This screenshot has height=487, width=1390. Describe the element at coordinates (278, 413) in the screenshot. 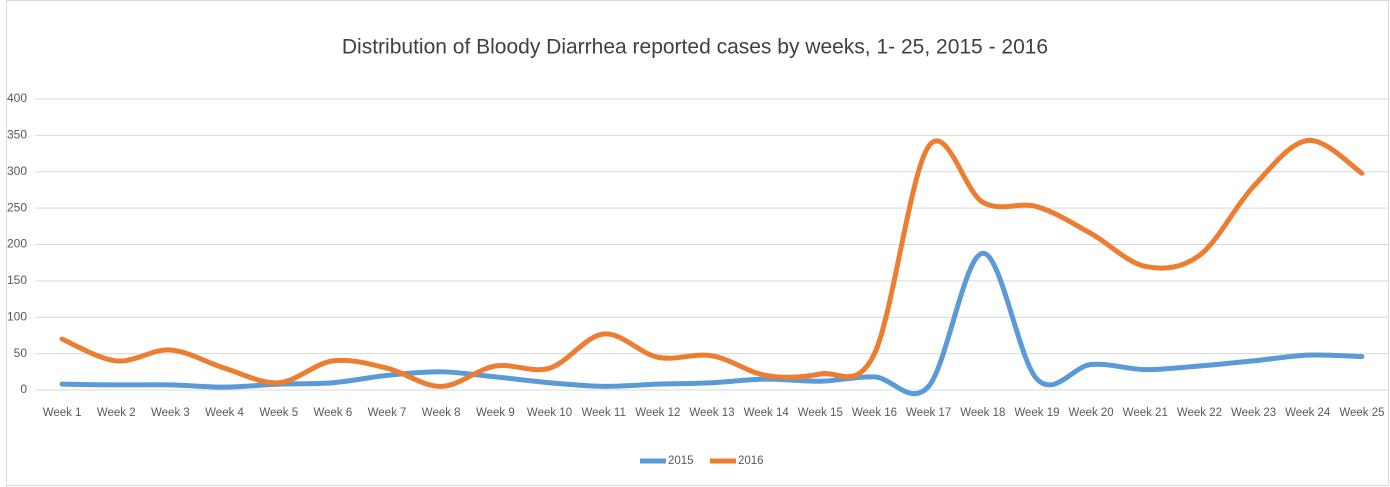

I see `x-tick-label: Week 5` at that location.